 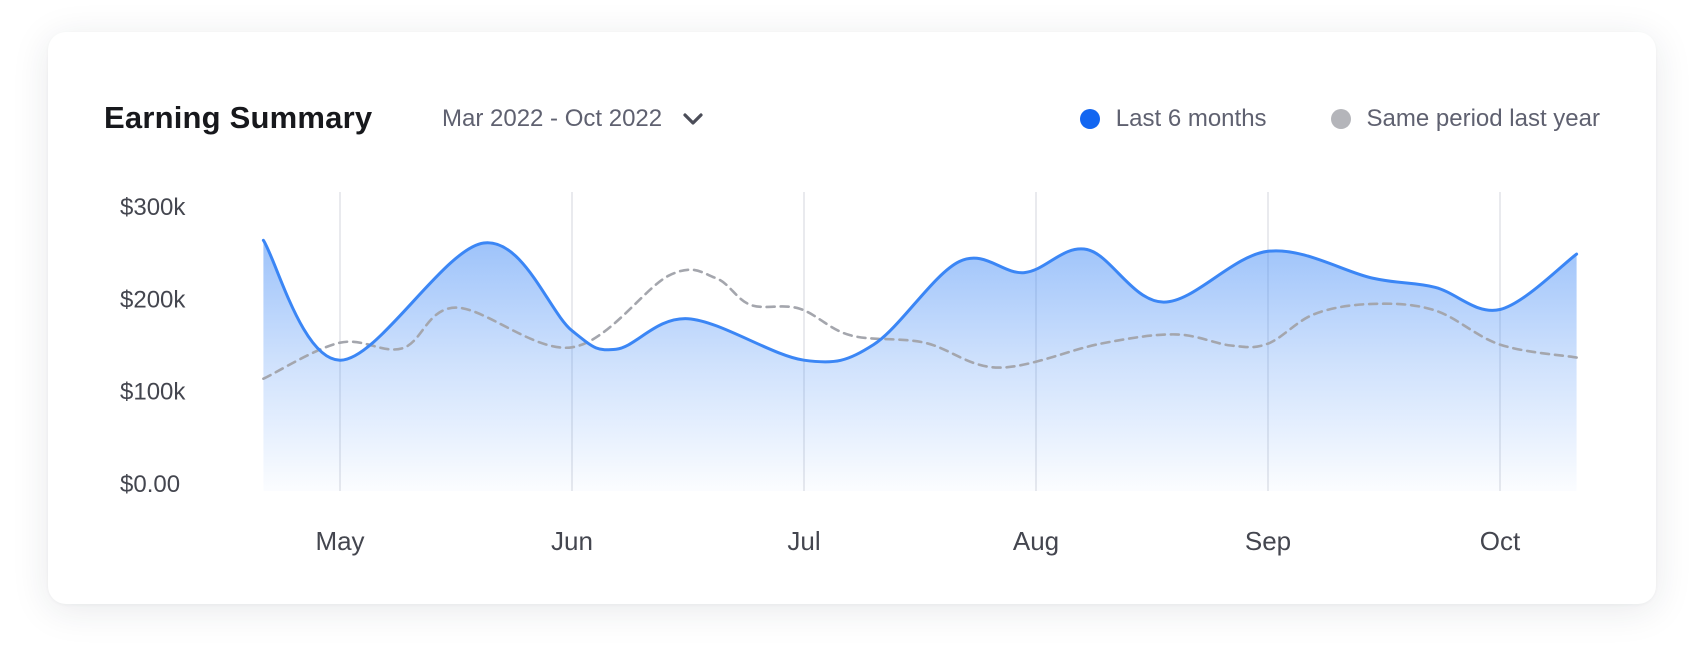 I want to click on y-tick-label: $200k, so click(x=153, y=299).